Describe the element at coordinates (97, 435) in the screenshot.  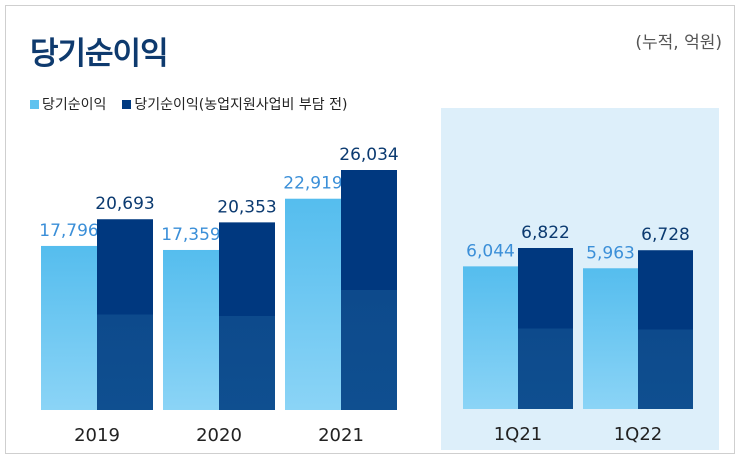
I see `x-tick-label: 2019` at that location.